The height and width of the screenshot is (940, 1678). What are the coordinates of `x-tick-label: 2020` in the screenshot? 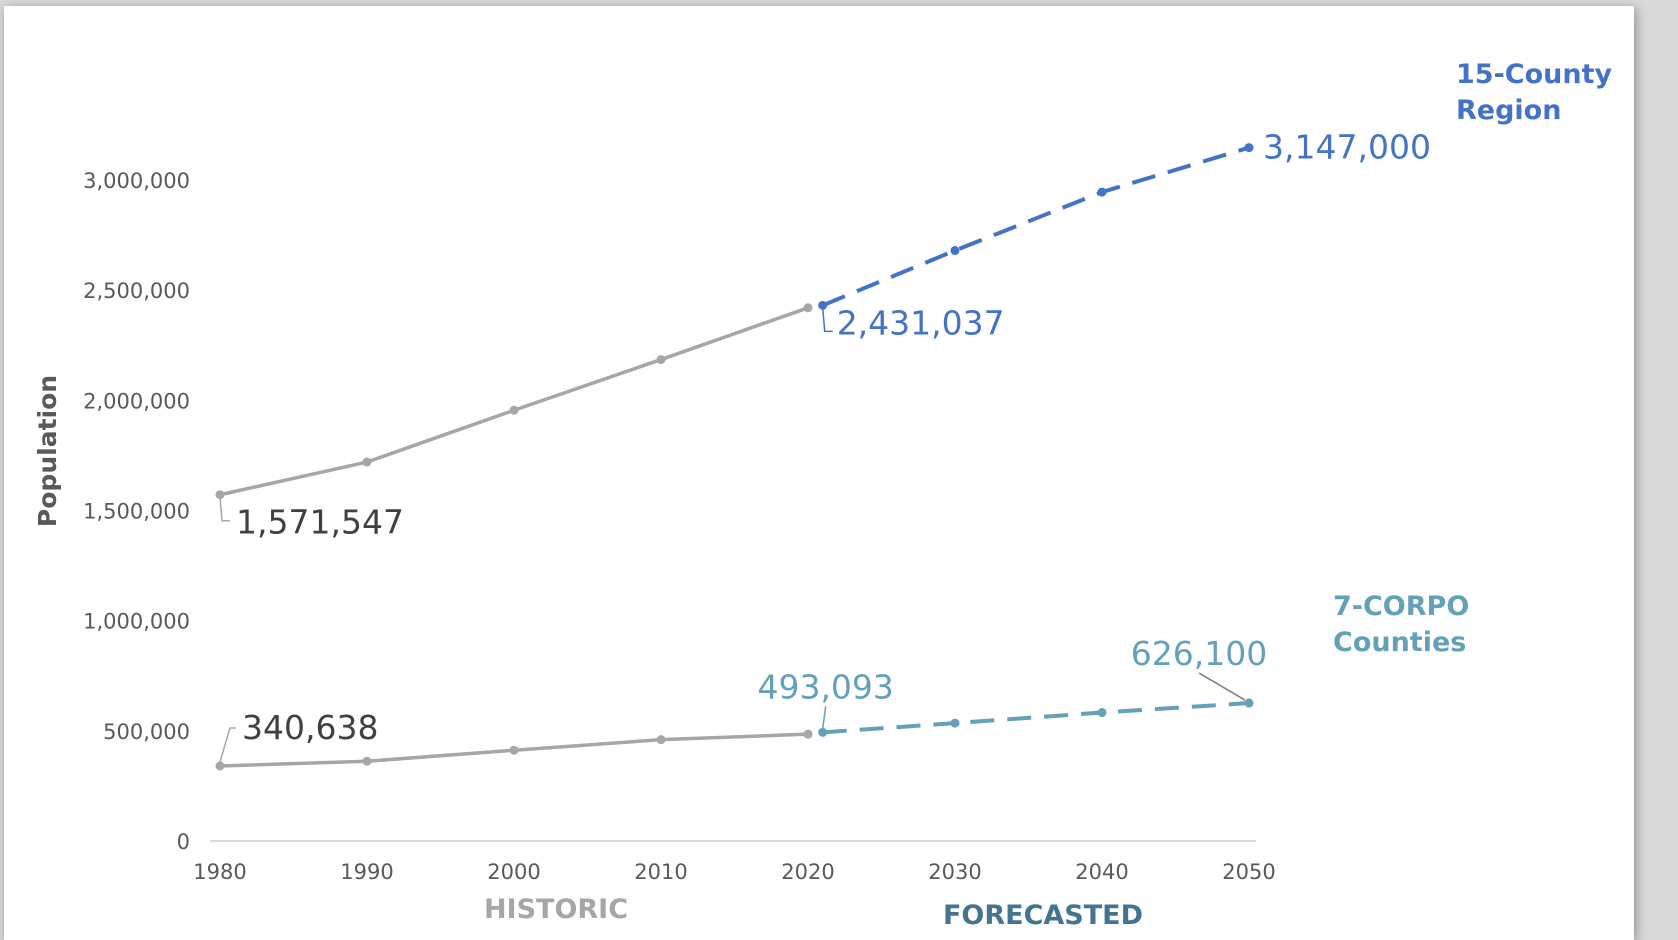 It's located at (807, 872).